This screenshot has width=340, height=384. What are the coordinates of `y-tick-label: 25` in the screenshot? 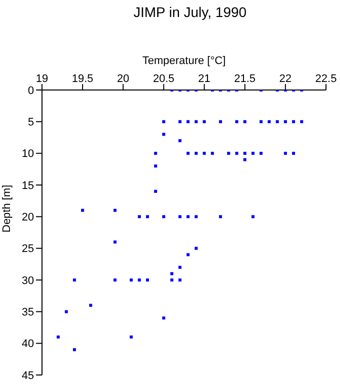 It's located at (28, 249).